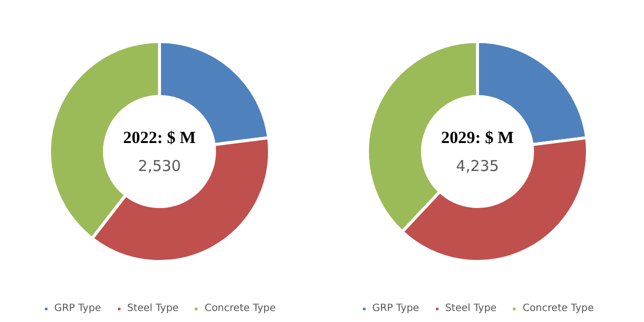 This screenshot has height=322, width=644. Describe the element at coordinates (477, 166) in the screenshot. I see `text: 4,235` at that location.